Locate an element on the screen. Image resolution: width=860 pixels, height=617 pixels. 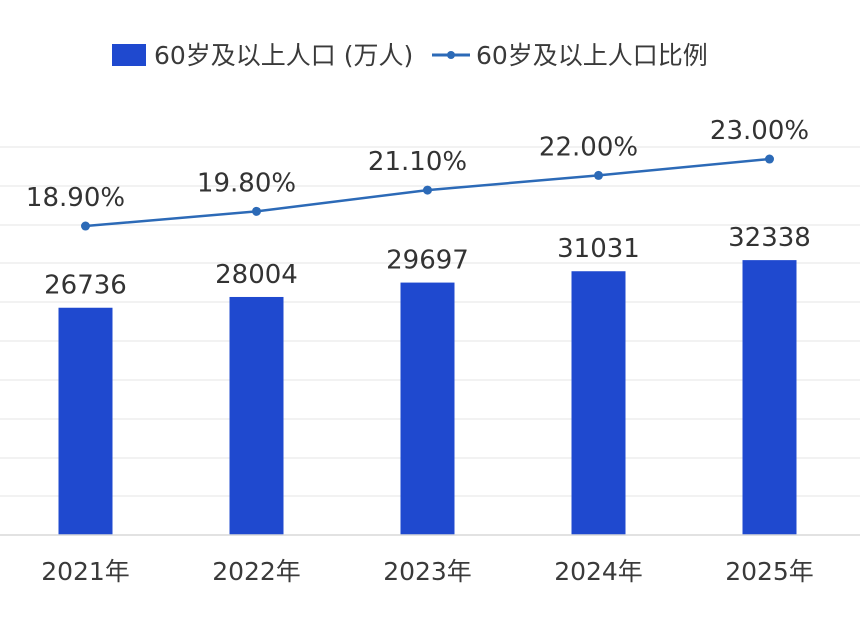
legend-swatch-marker is located at coordinates (451, 55).